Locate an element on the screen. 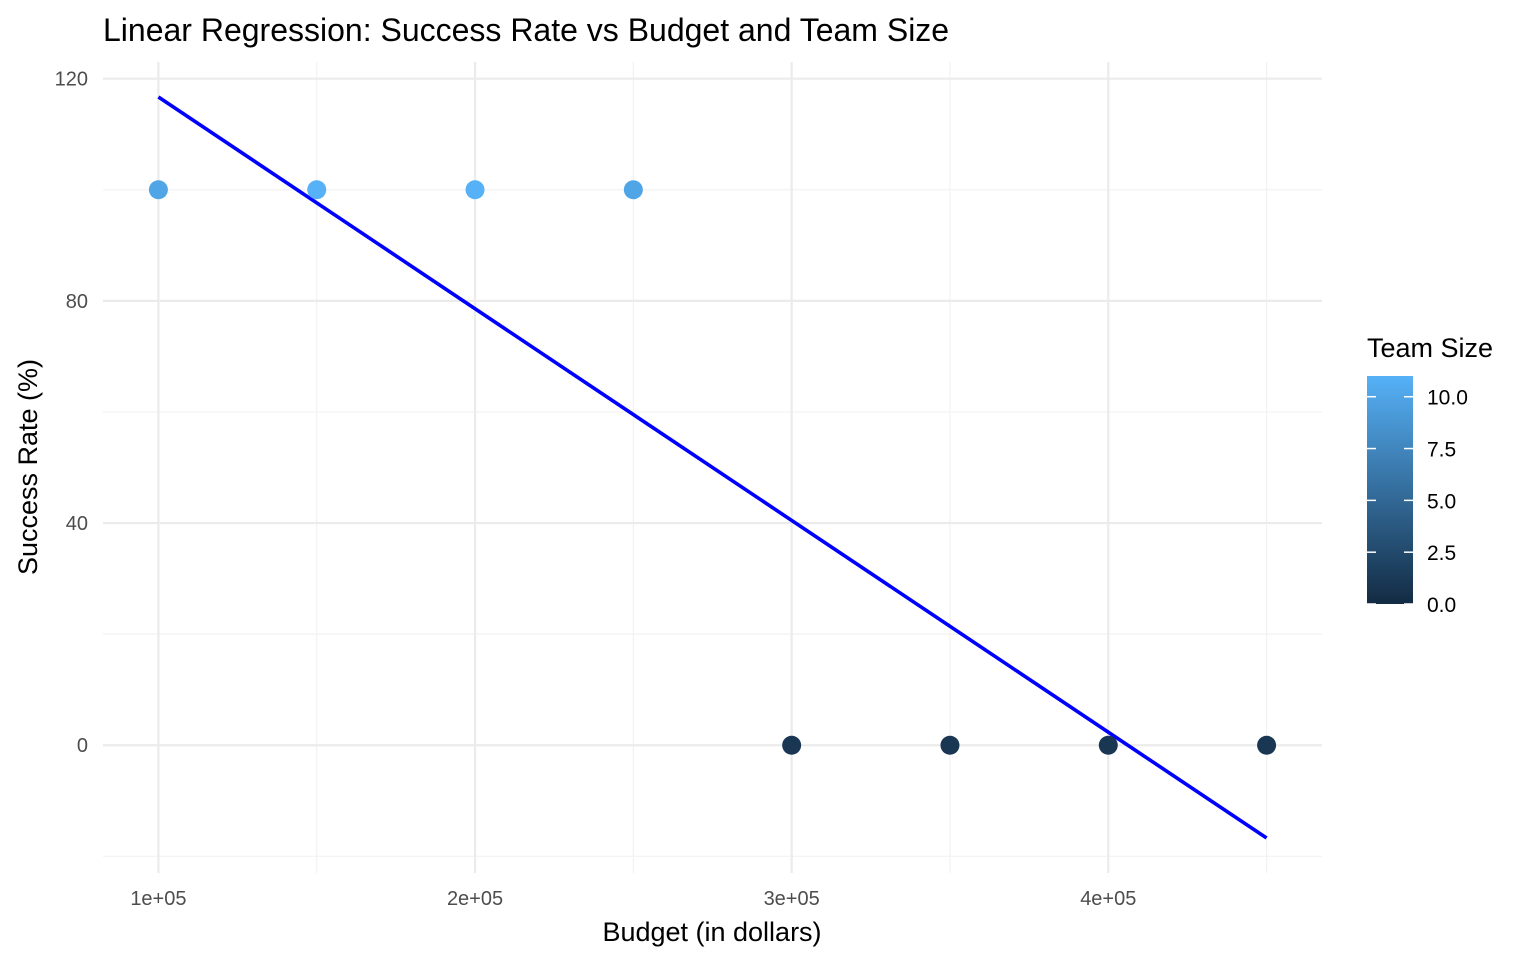 This screenshot has height=960, width=1536. y-tick-label: 40 is located at coordinates (77, 524).